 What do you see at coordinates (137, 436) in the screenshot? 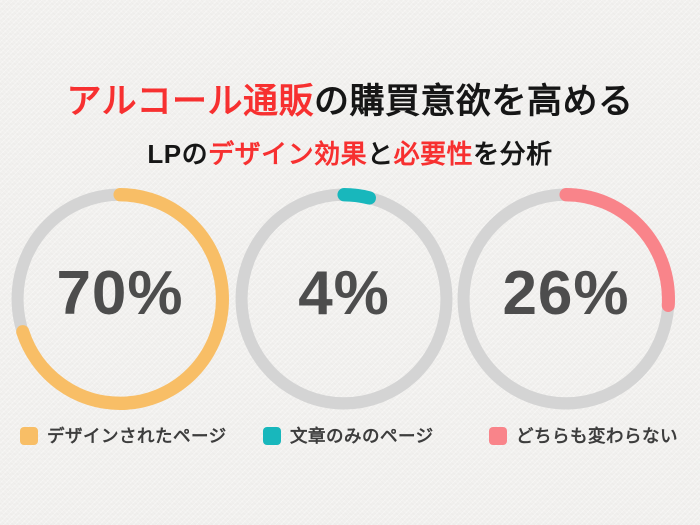
I see `legend-label-designed-page: デザインされたページ` at bounding box center [137, 436].